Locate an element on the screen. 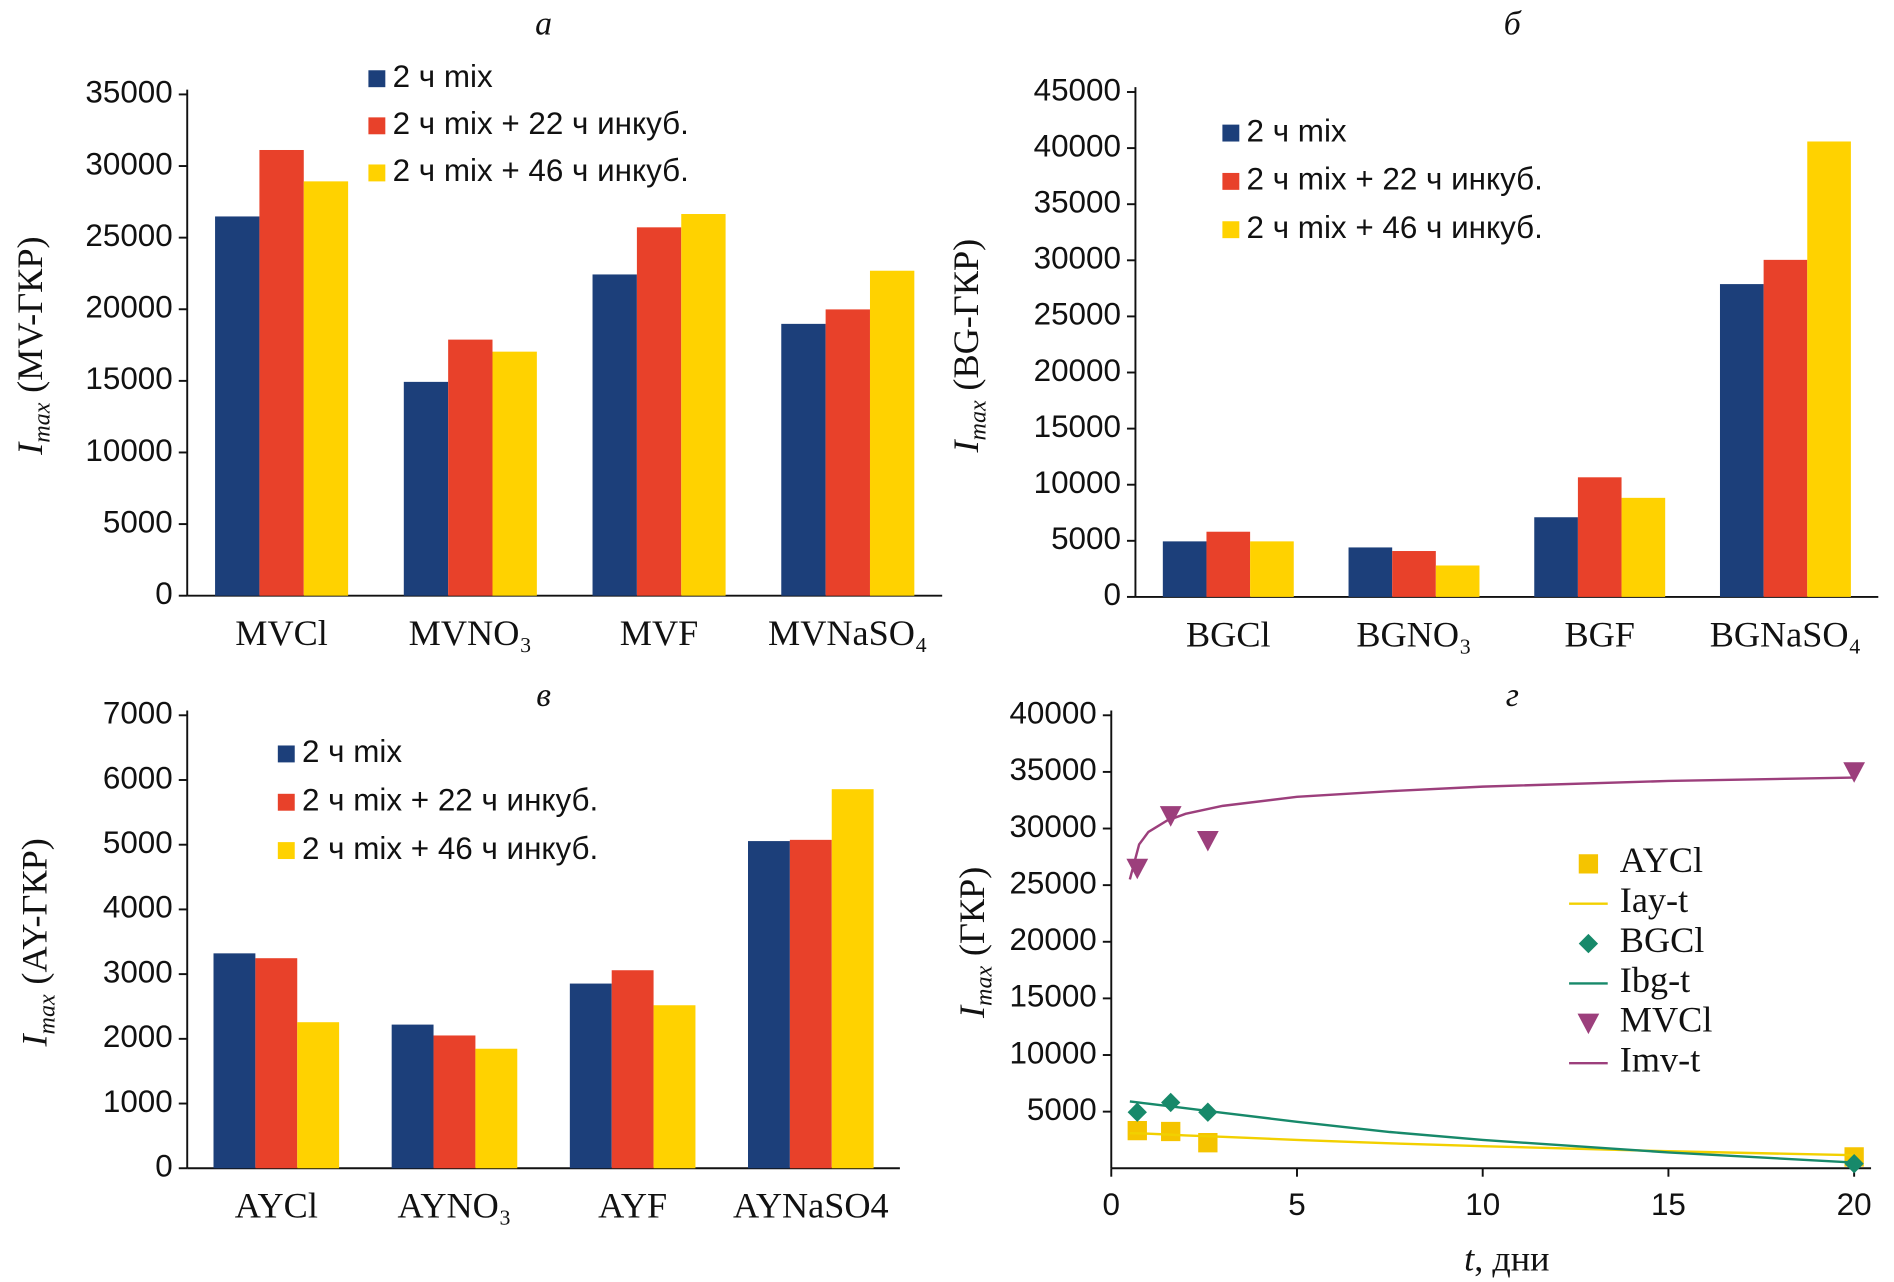 The image size is (1894, 1282). y-axis-label: Imax (BG-ГКР) is located at coordinates (968, 346).